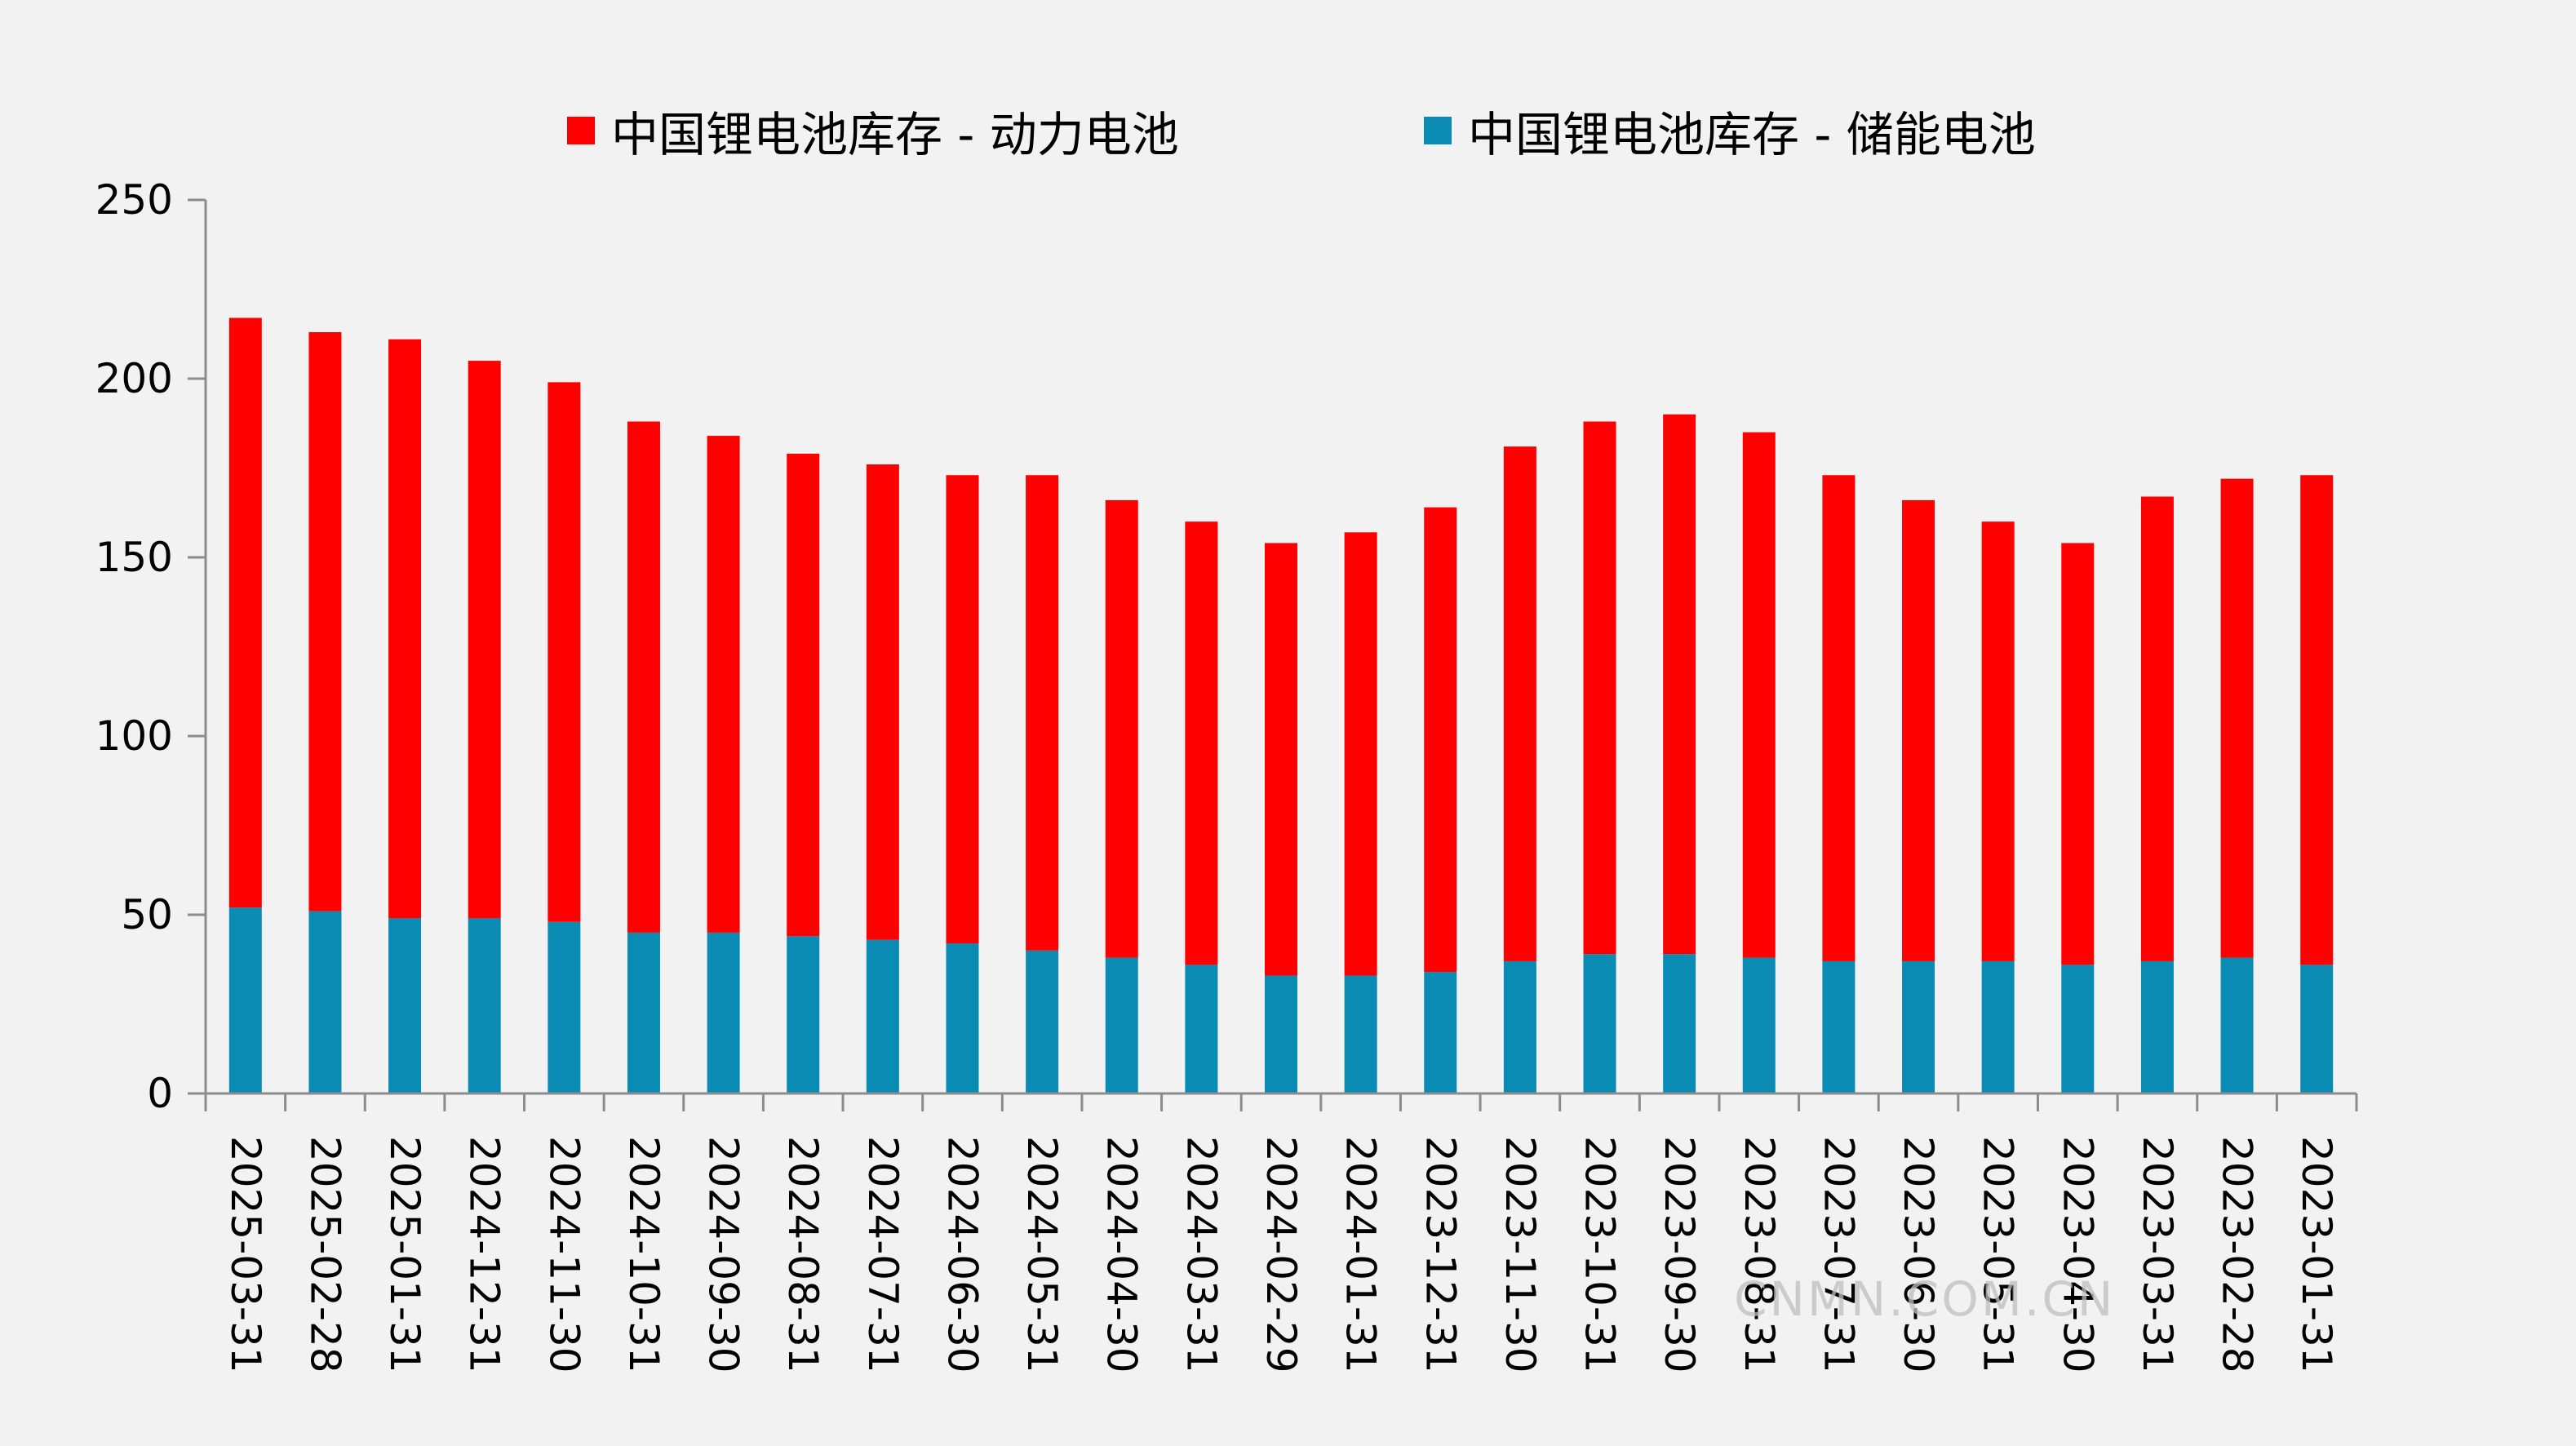 This screenshot has height=1446, width=2576. What do you see at coordinates (723, 1254) in the screenshot?
I see `x-category-label: 2024-09-30` at bounding box center [723, 1254].